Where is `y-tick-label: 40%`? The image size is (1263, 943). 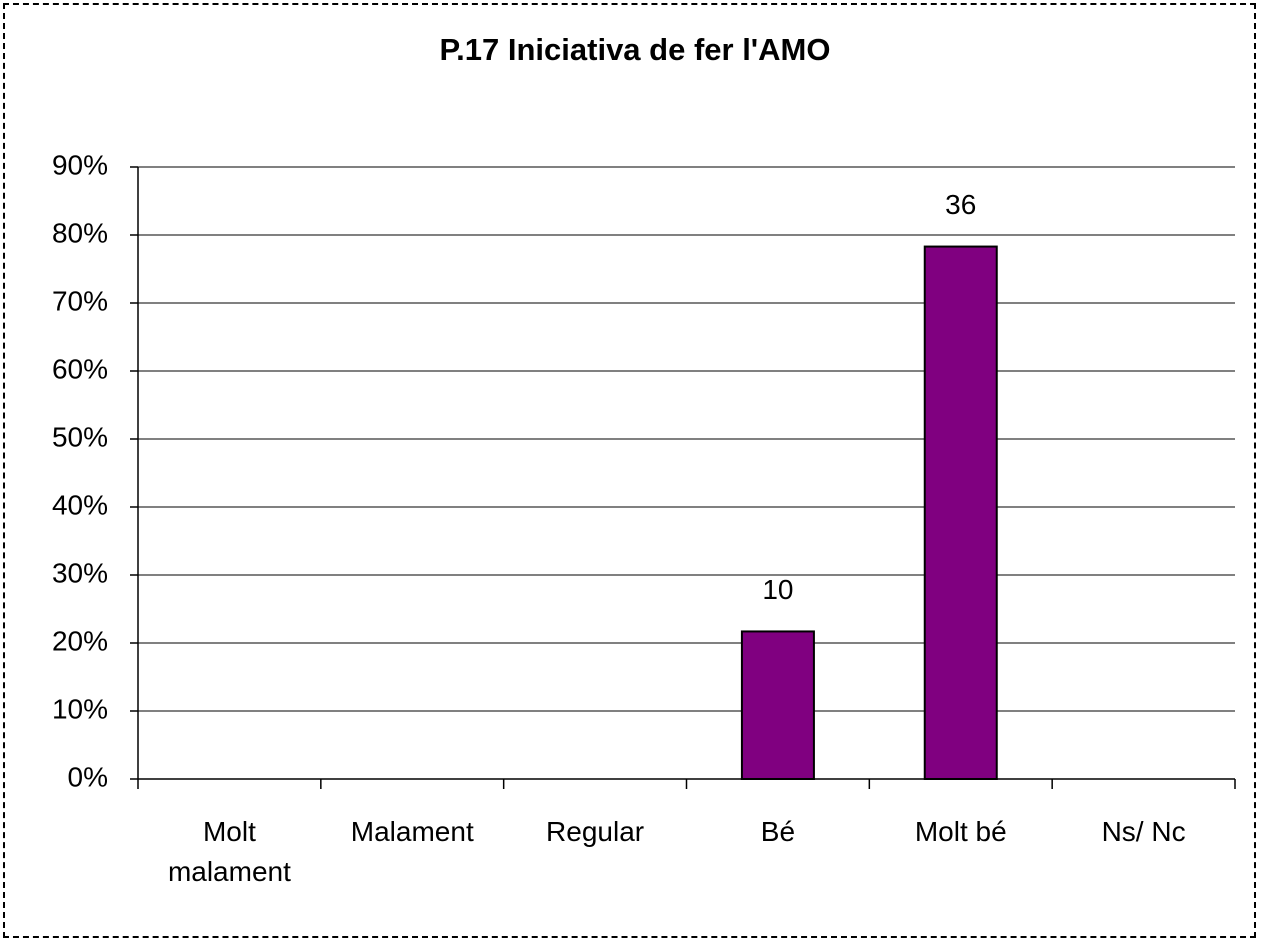 y-tick-label: 40% is located at coordinates (80, 504).